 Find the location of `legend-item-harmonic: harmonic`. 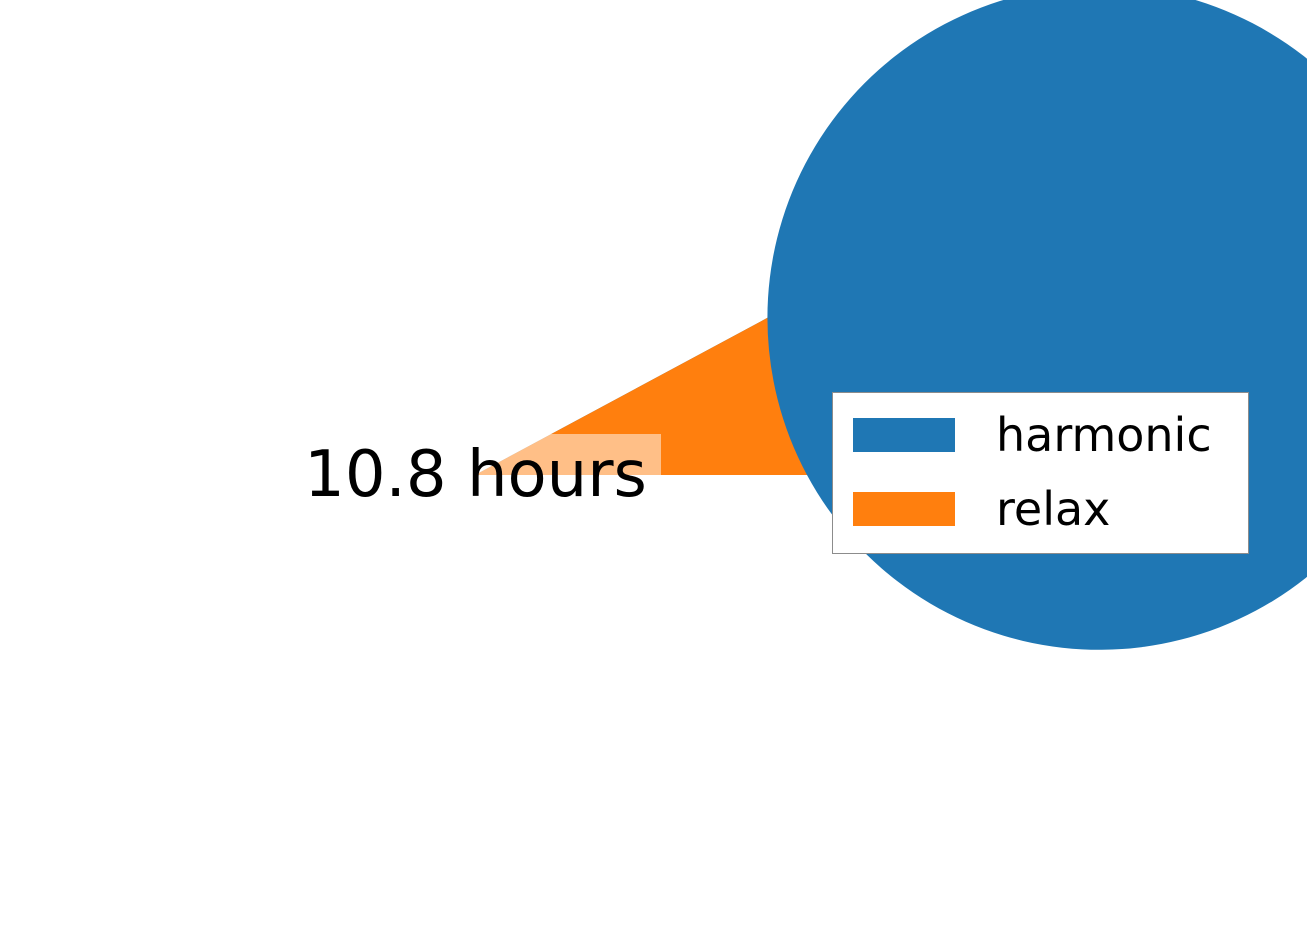

legend-item-harmonic: harmonic is located at coordinates (1032, 435).